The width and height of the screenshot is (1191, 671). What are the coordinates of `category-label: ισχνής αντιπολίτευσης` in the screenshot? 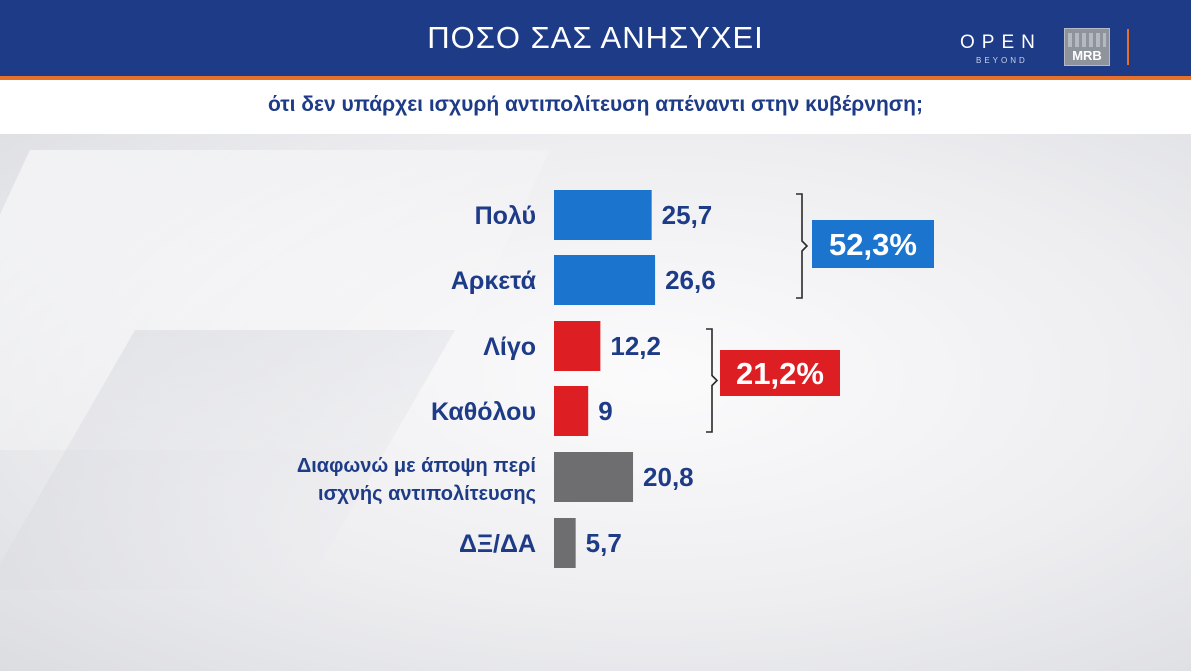 It's located at (427, 494).